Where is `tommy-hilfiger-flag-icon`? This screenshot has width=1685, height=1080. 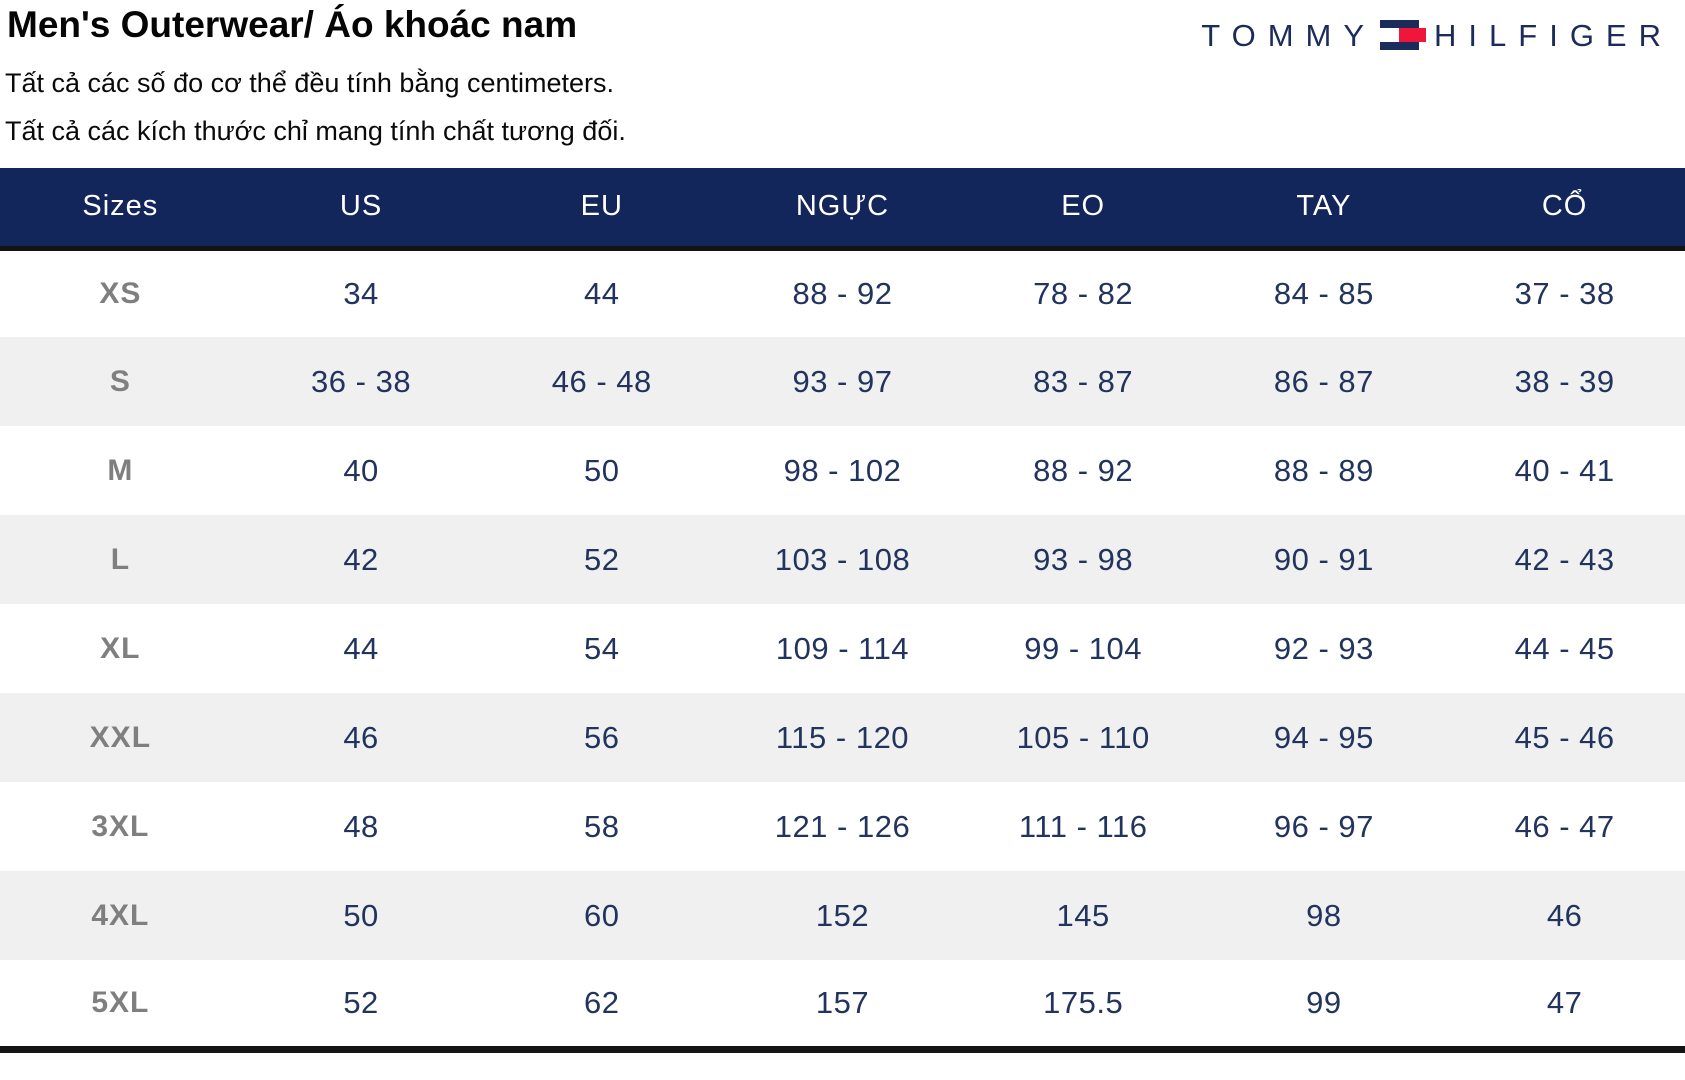 tommy-hilfiger-flag-icon is located at coordinates (1403, 34).